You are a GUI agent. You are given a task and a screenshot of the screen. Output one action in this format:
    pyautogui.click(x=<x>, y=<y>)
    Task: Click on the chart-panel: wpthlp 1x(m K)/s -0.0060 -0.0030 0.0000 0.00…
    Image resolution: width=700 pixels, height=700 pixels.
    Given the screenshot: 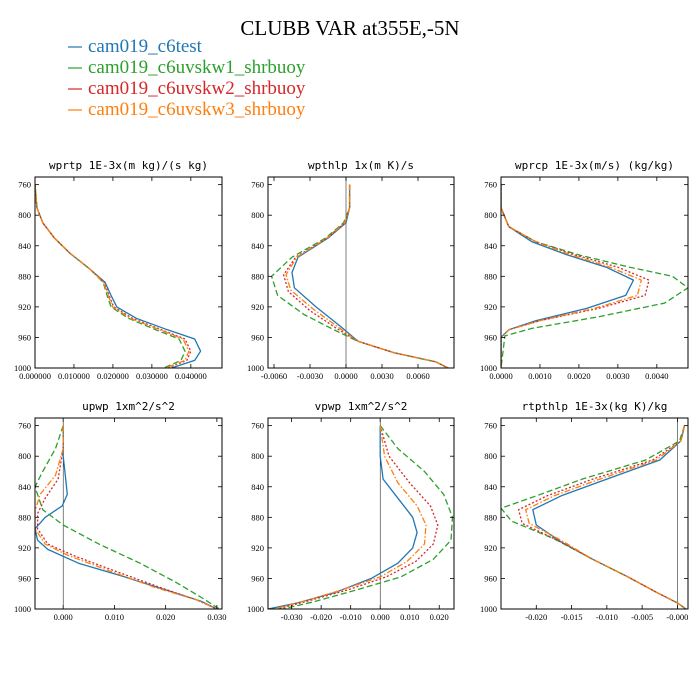 What is the action you would take?
    pyautogui.click(x=351, y=270)
    